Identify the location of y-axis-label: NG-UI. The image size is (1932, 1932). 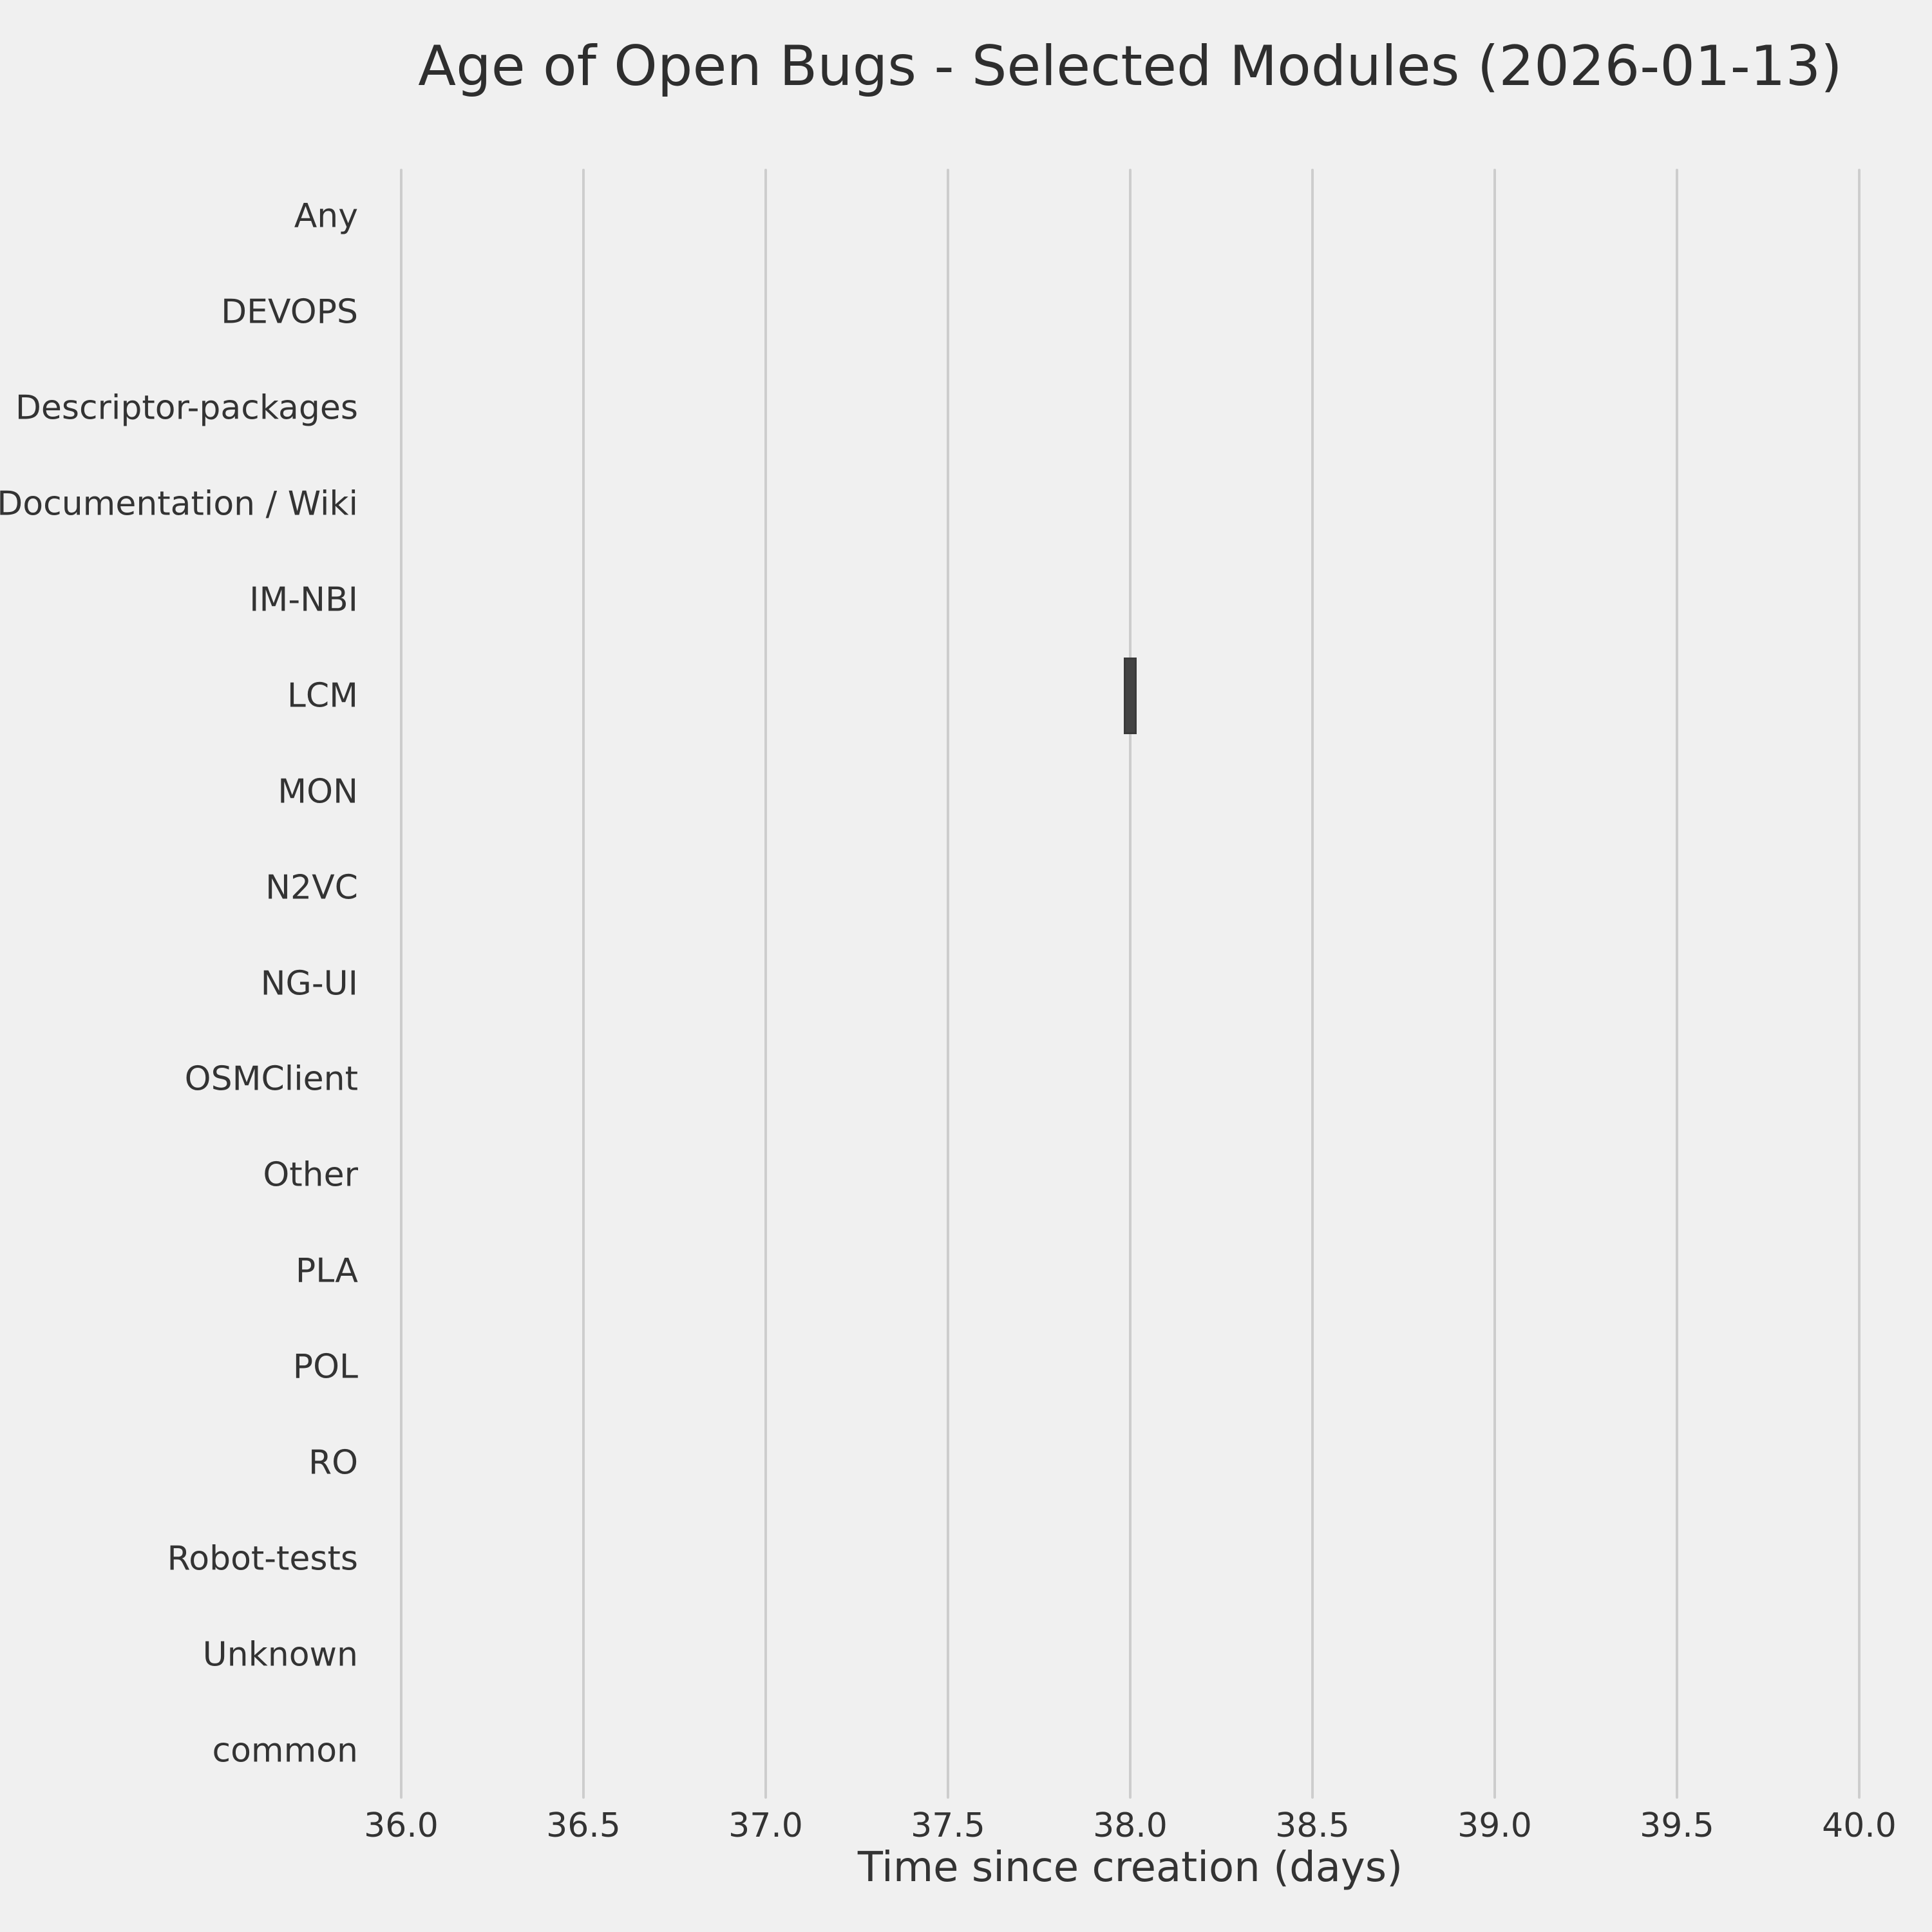
(309, 983).